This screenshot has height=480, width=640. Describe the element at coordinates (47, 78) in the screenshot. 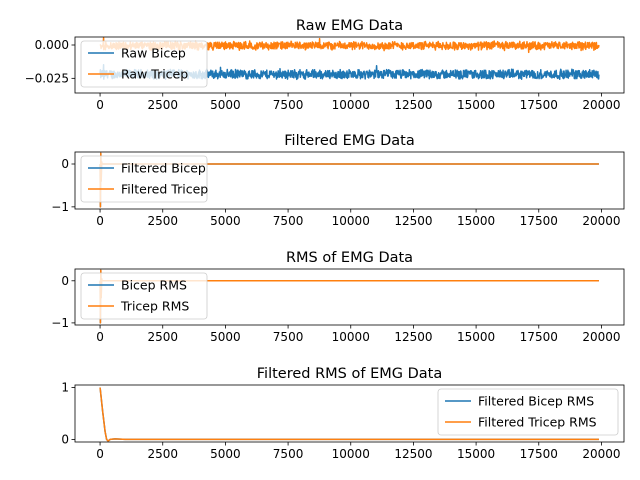

I see `y-tick-label: −0.025` at that location.